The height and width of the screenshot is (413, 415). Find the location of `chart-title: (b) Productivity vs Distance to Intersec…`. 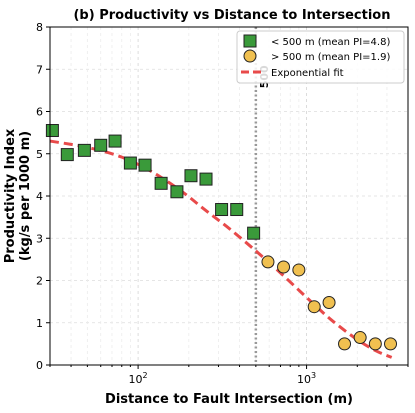

chart-title: (b) Productivity vs Distance to Intersec… is located at coordinates (231, 15).